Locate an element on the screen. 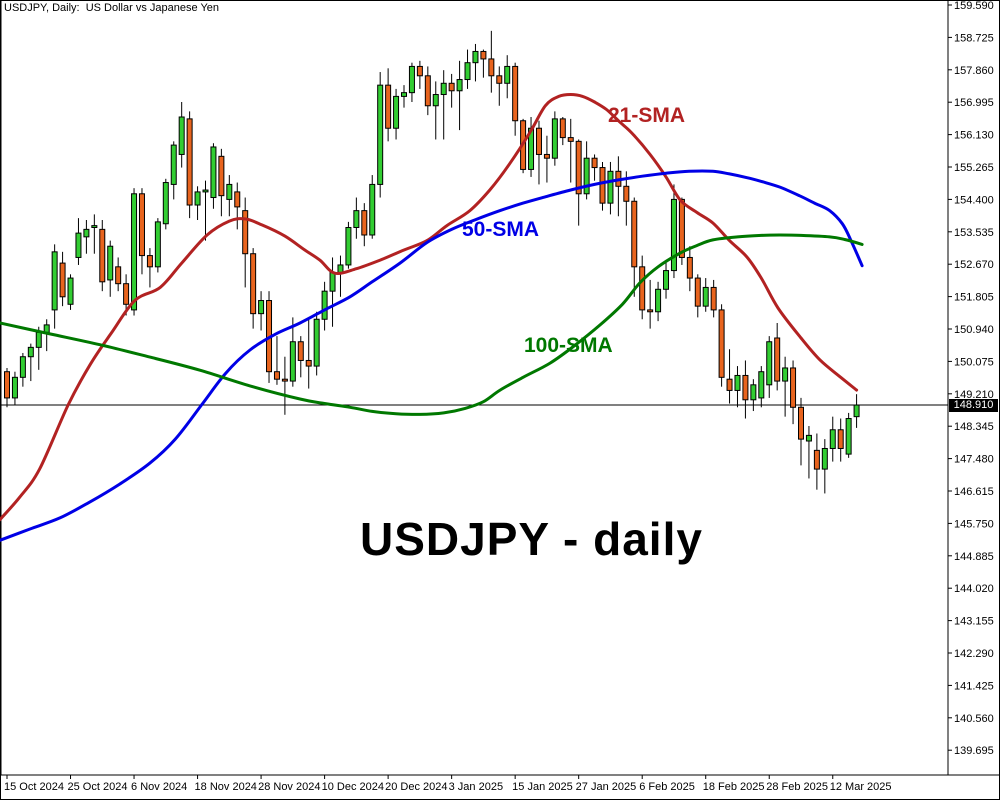 The height and width of the screenshot is (800, 1000). time-tick-label: 25 Oct 2024 is located at coordinates (98, 787).